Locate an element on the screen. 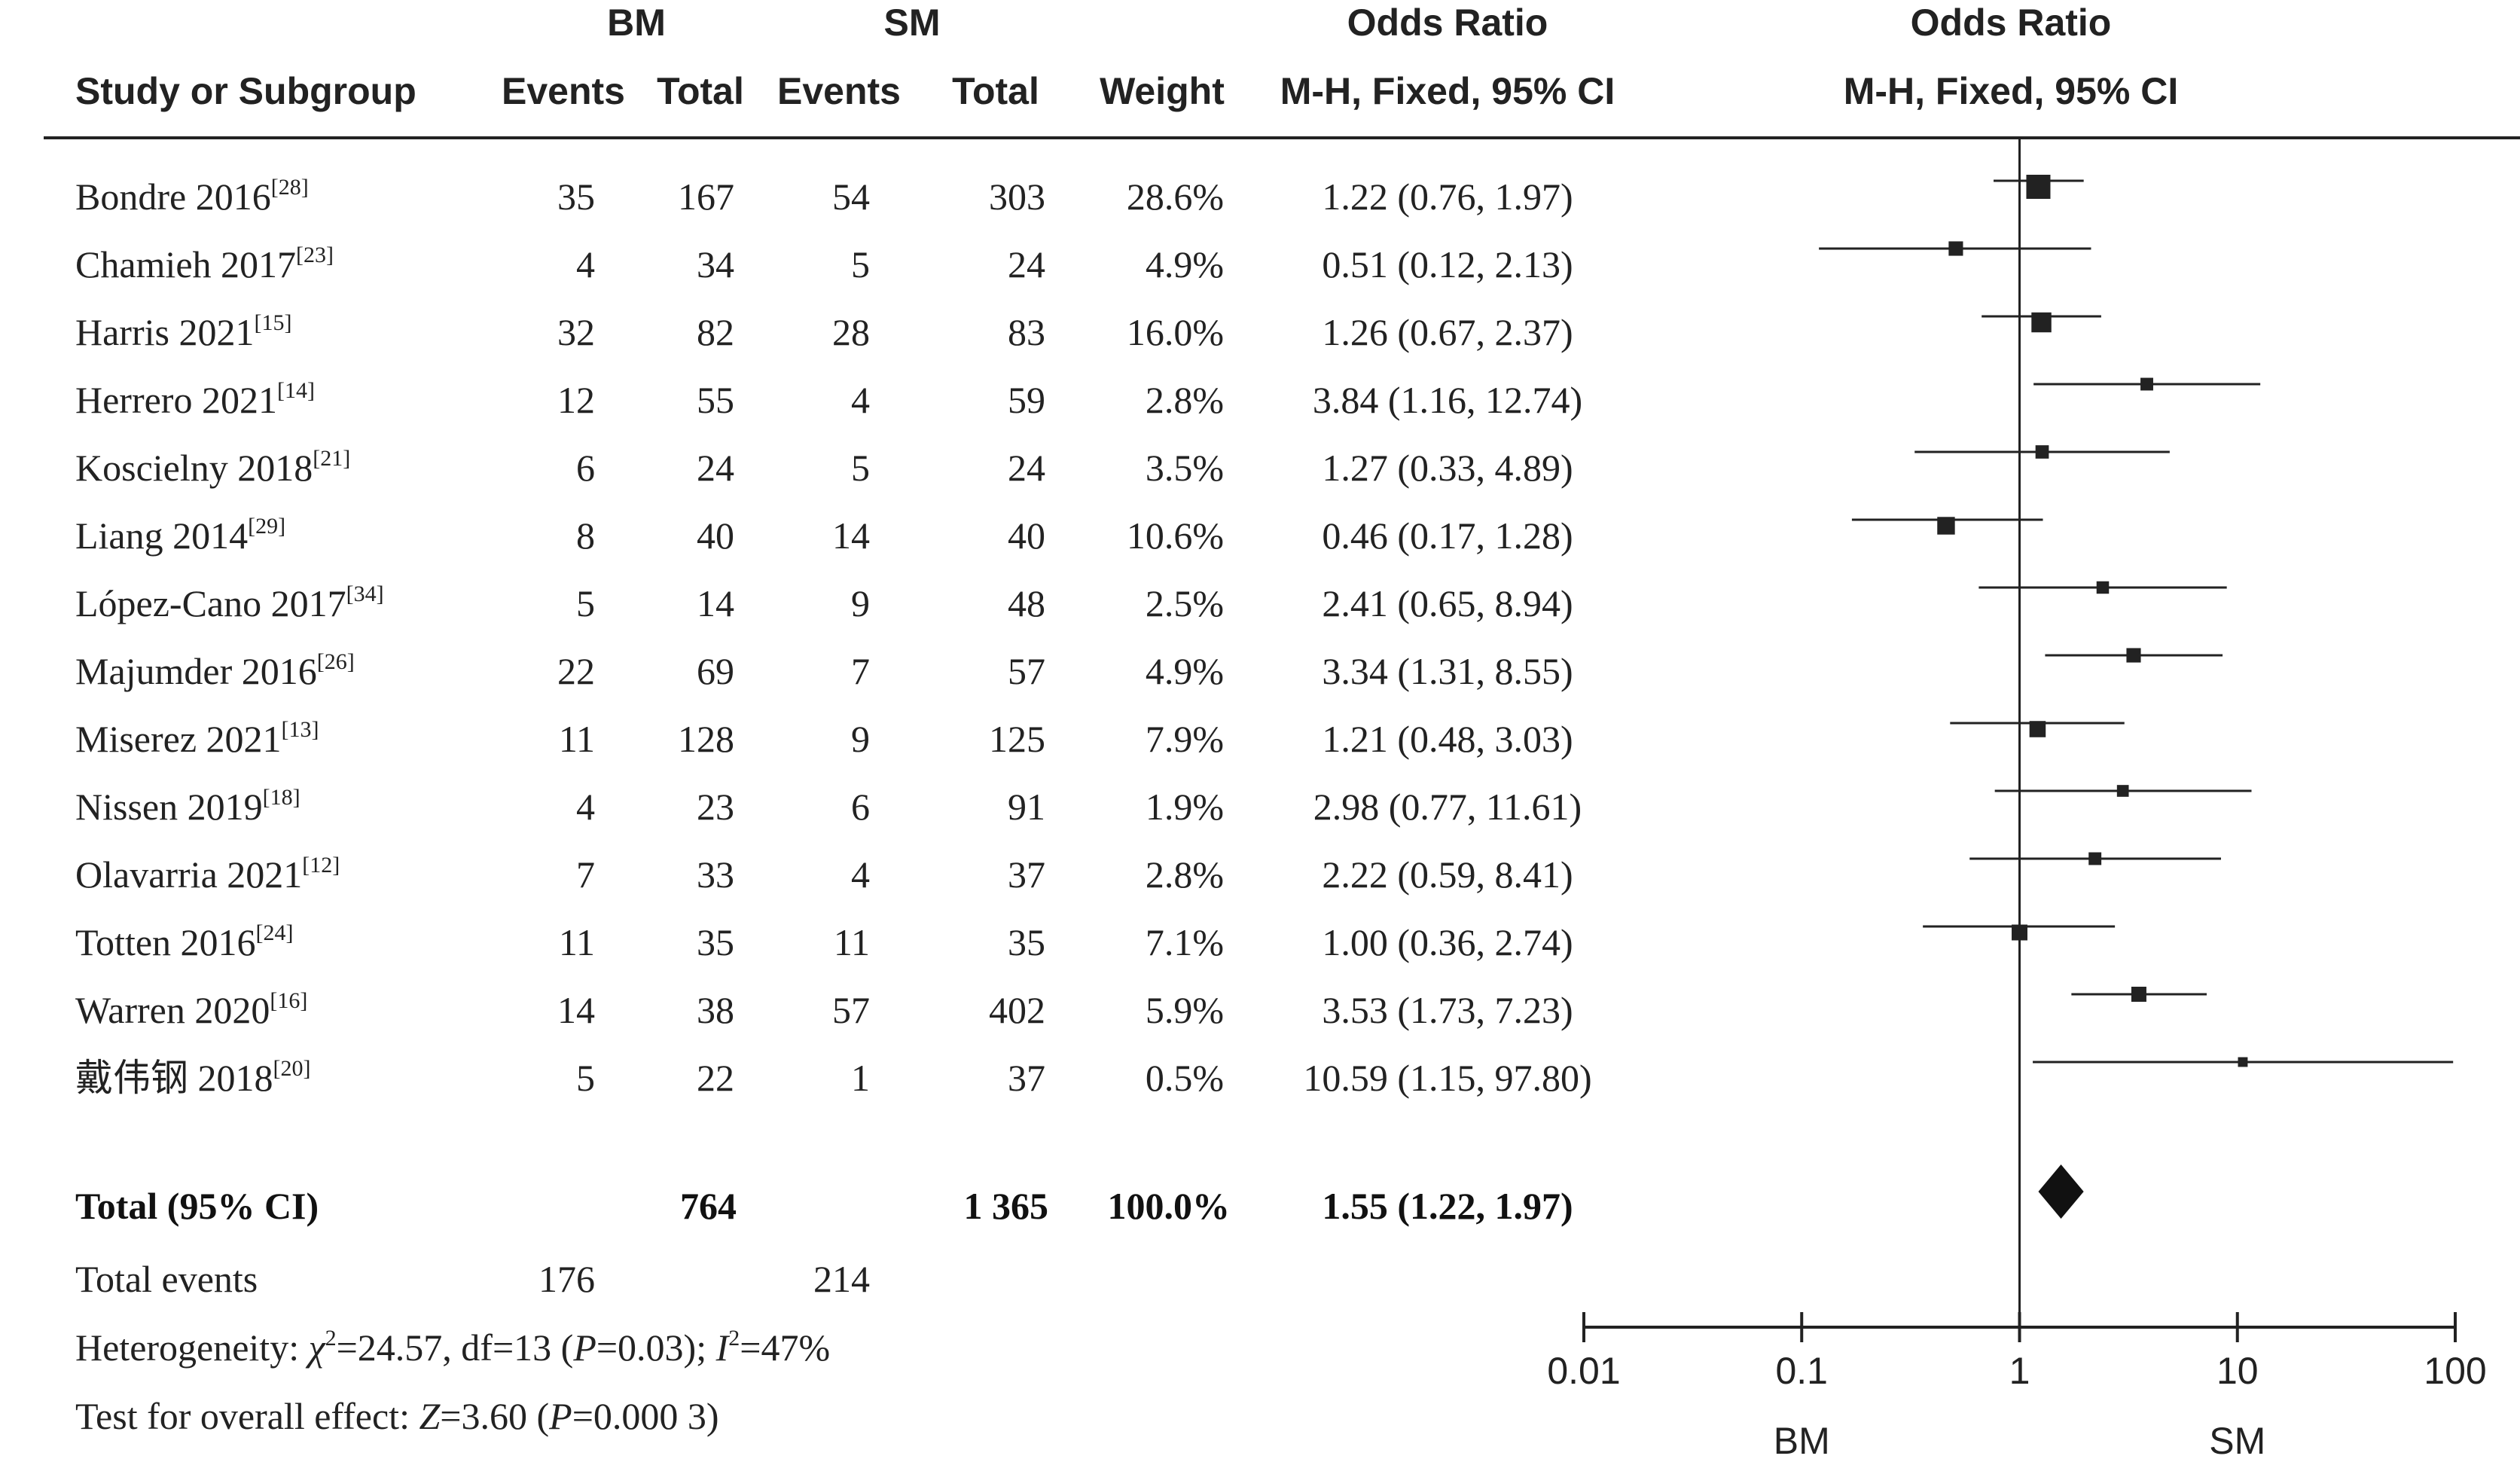 This screenshot has height=1462, width=2520. bm-total-cell: 82 is located at coordinates (715, 332).